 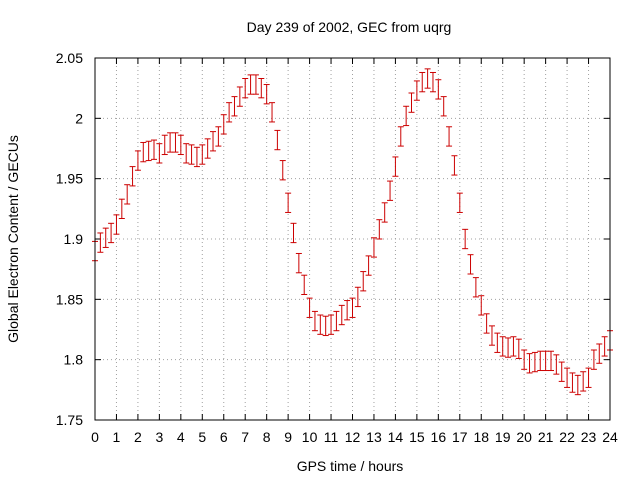 I want to click on x-tick-label: 21, so click(x=546, y=437).